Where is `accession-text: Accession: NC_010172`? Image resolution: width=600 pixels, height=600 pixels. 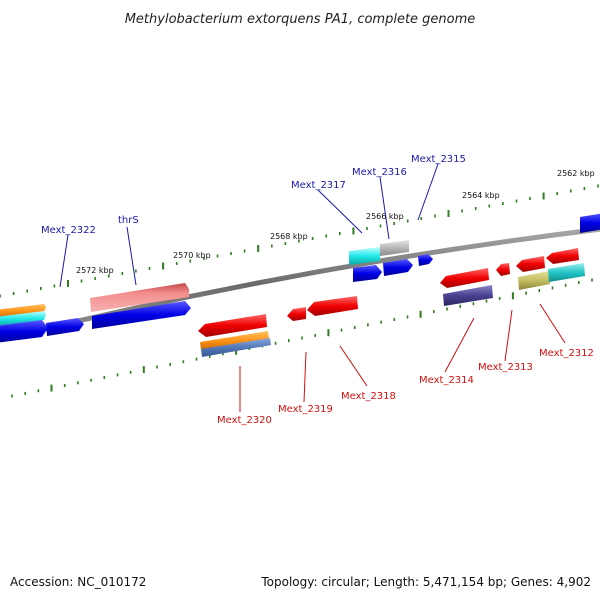
accession-text: Accession: NC_010172 is located at coordinates (78, 582).